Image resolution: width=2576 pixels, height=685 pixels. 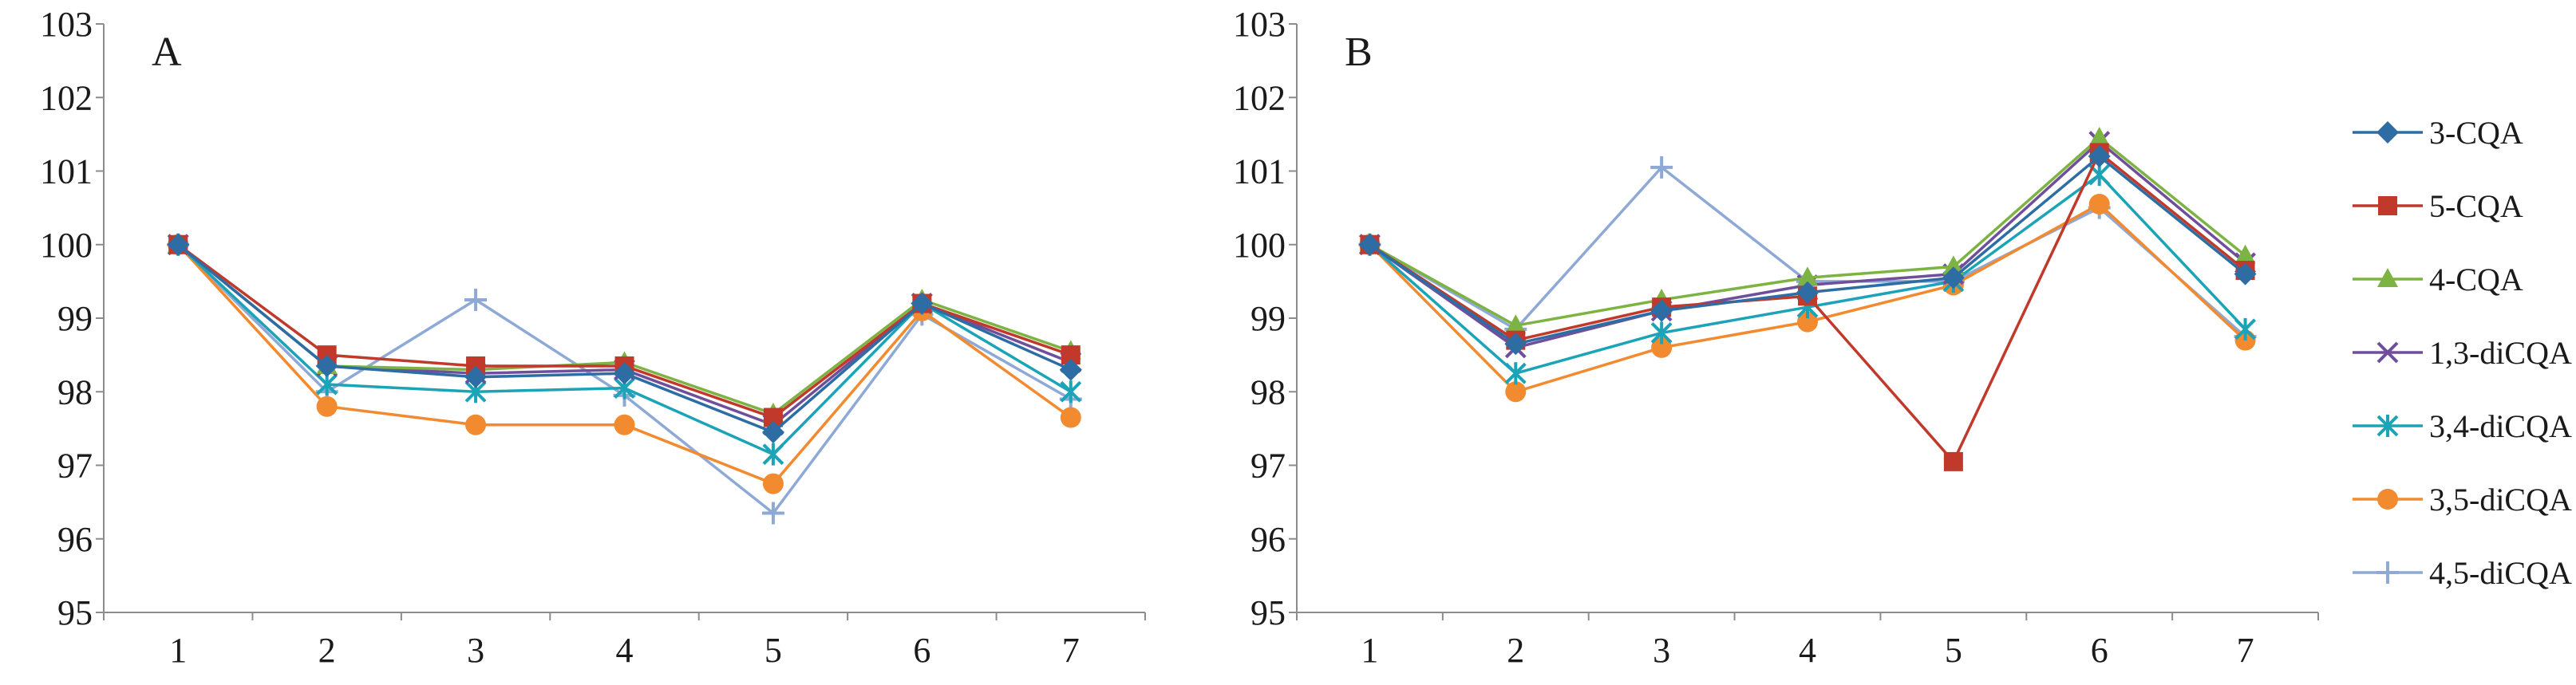 I want to click on panel-b-y-tick-label: 97, so click(x=1268, y=466).